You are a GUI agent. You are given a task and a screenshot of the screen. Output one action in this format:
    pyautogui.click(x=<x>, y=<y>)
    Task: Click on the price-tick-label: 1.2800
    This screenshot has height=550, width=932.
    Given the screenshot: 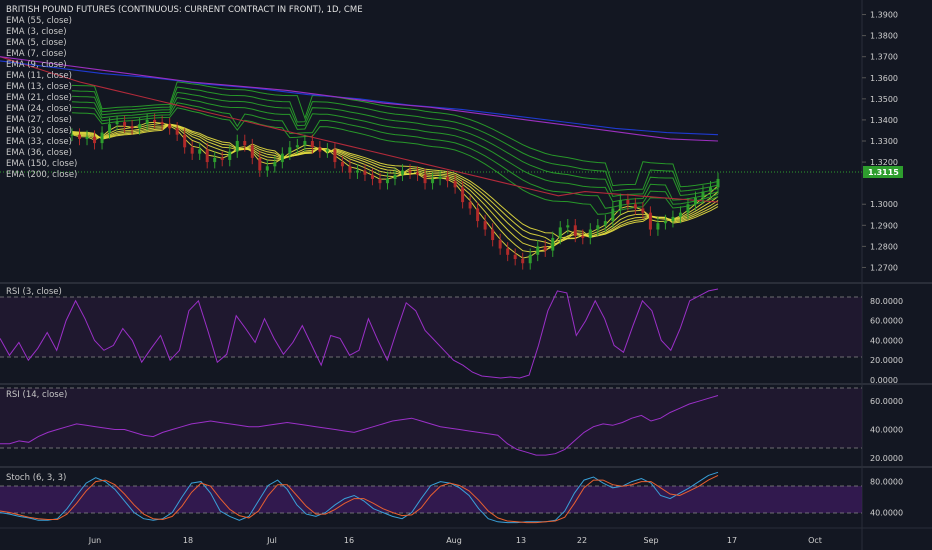 What is the action you would take?
    pyautogui.click(x=884, y=246)
    